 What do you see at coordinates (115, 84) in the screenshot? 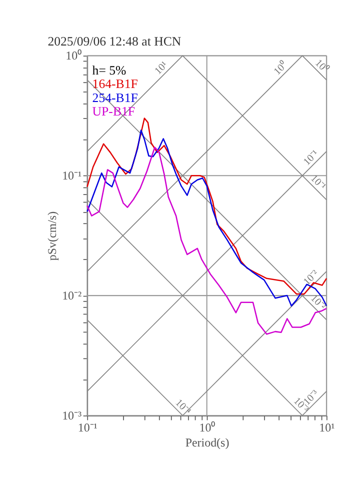
I see `text: 164-B1F` at bounding box center [115, 84].